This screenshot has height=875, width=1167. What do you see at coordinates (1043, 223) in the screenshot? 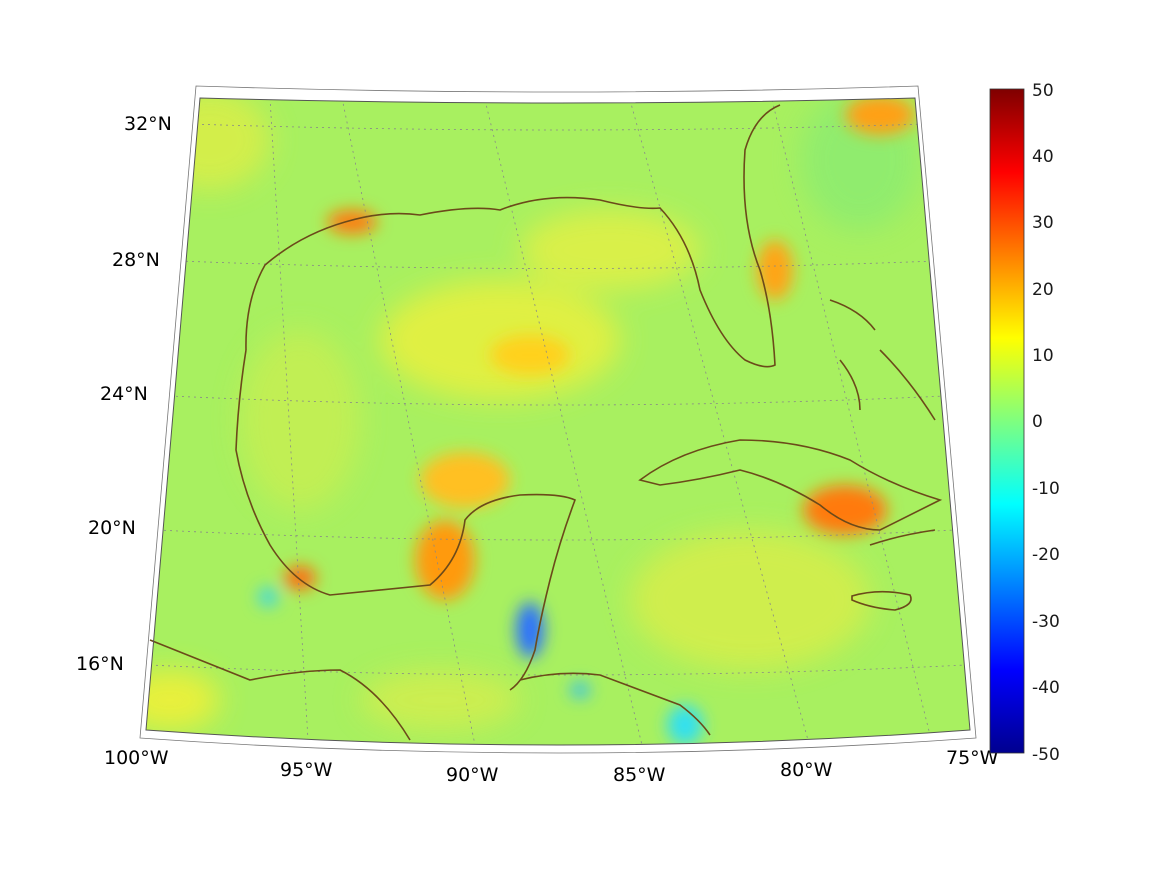
I see `colorbar-tick-30: 30` at bounding box center [1043, 223].